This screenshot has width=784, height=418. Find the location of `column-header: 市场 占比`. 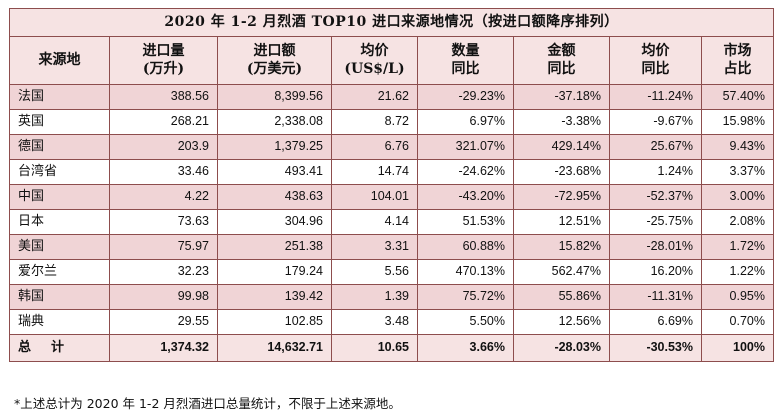

column-header: 市场 占比 is located at coordinates (737, 60).